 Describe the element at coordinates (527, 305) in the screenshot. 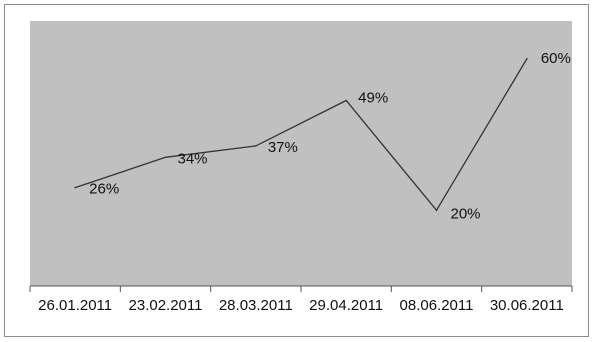

I see `x-tick-label: 30.06.2011` at that location.